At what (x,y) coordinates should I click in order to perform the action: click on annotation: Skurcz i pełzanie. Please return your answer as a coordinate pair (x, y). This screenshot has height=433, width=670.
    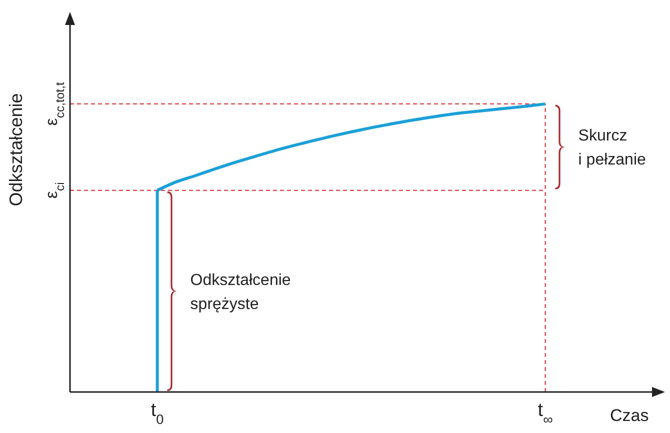
    Looking at the image, I should click on (612, 148).